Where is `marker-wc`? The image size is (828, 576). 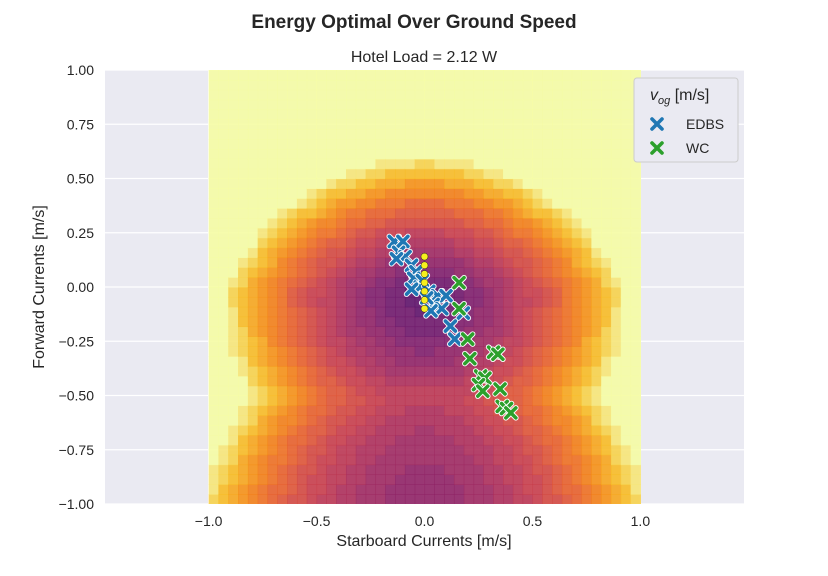
marker-wc is located at coordinates (500, 389).